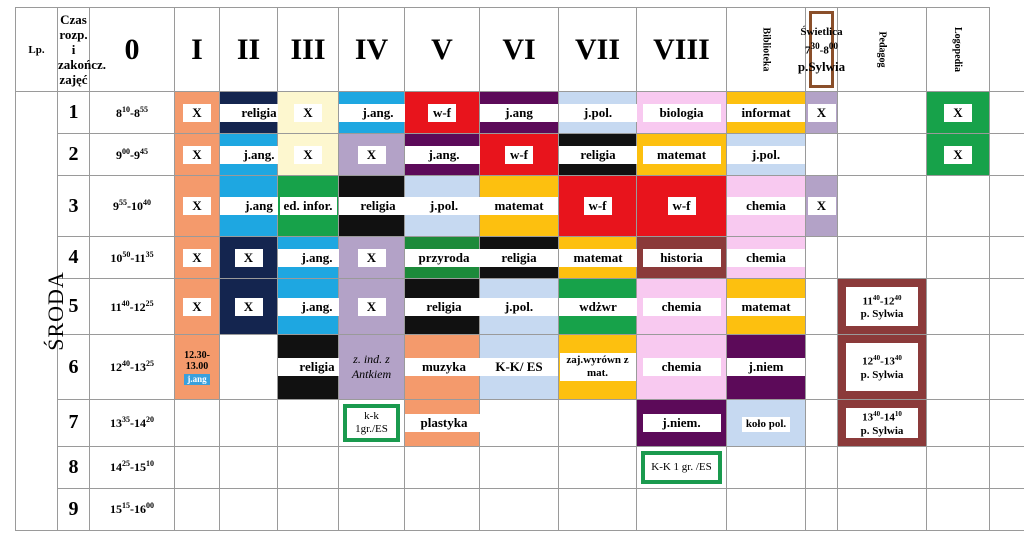 The image size is (1024, 533). What do you see at coordinates (150, 464) in the screenshot?
I see `time-end-min: 10` at bounding box center [150, 464].